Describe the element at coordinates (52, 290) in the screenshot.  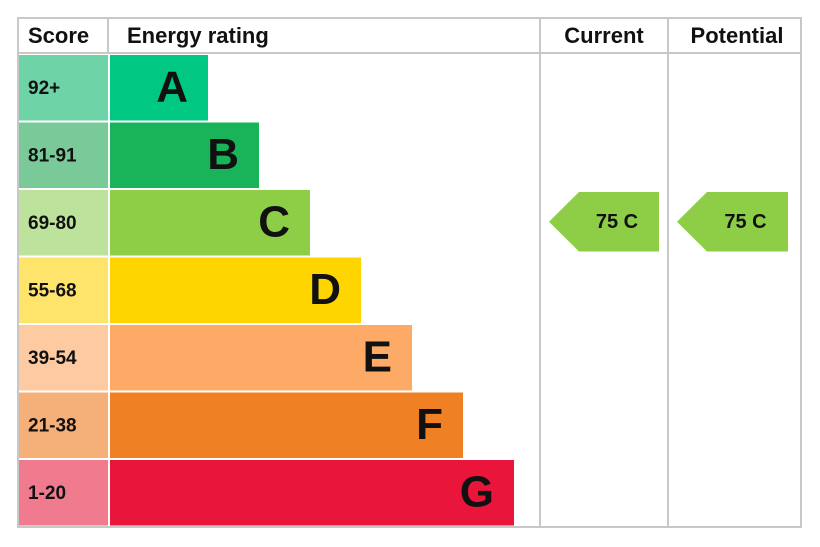
I see `score-label: 55-68` at that location.